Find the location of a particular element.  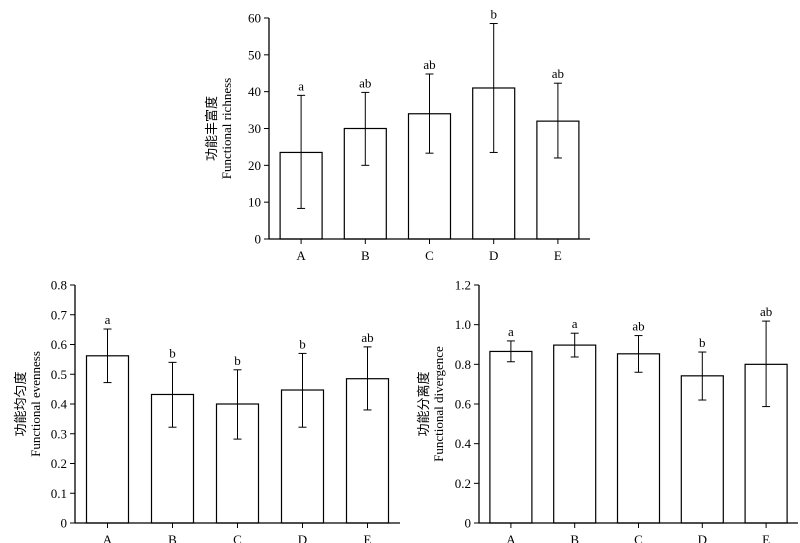

y-tick-label: 40 is located at coordinates (254, 91).